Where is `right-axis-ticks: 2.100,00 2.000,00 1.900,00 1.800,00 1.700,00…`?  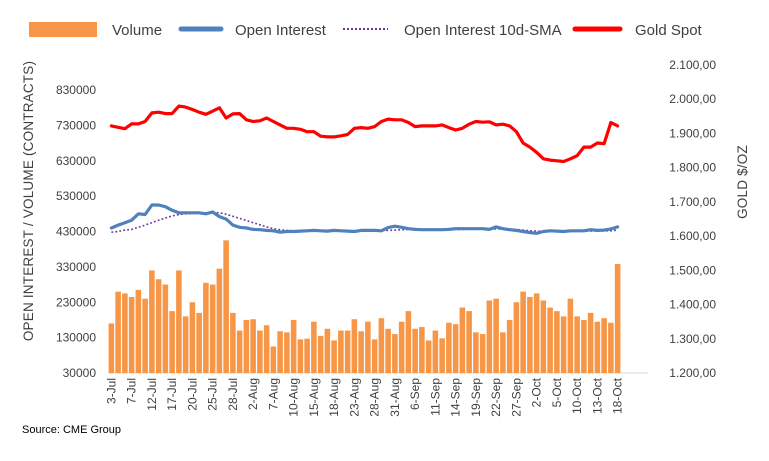 right-axis-ticks: 2.100,00 2.000,00 1.900,00 1.800,00 1.700,00… is located at coordinates (692, 219).